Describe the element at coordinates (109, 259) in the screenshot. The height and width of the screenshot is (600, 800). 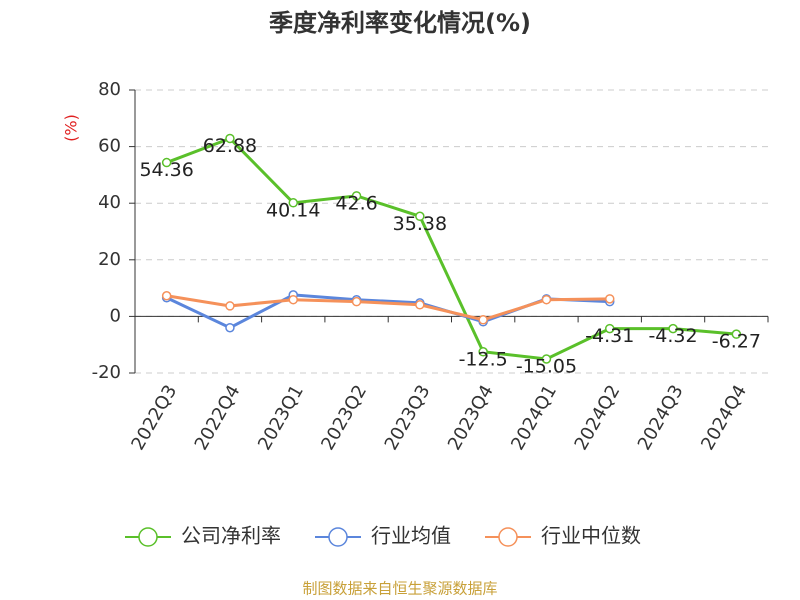
I see `y-tick-label: 20` at that location.